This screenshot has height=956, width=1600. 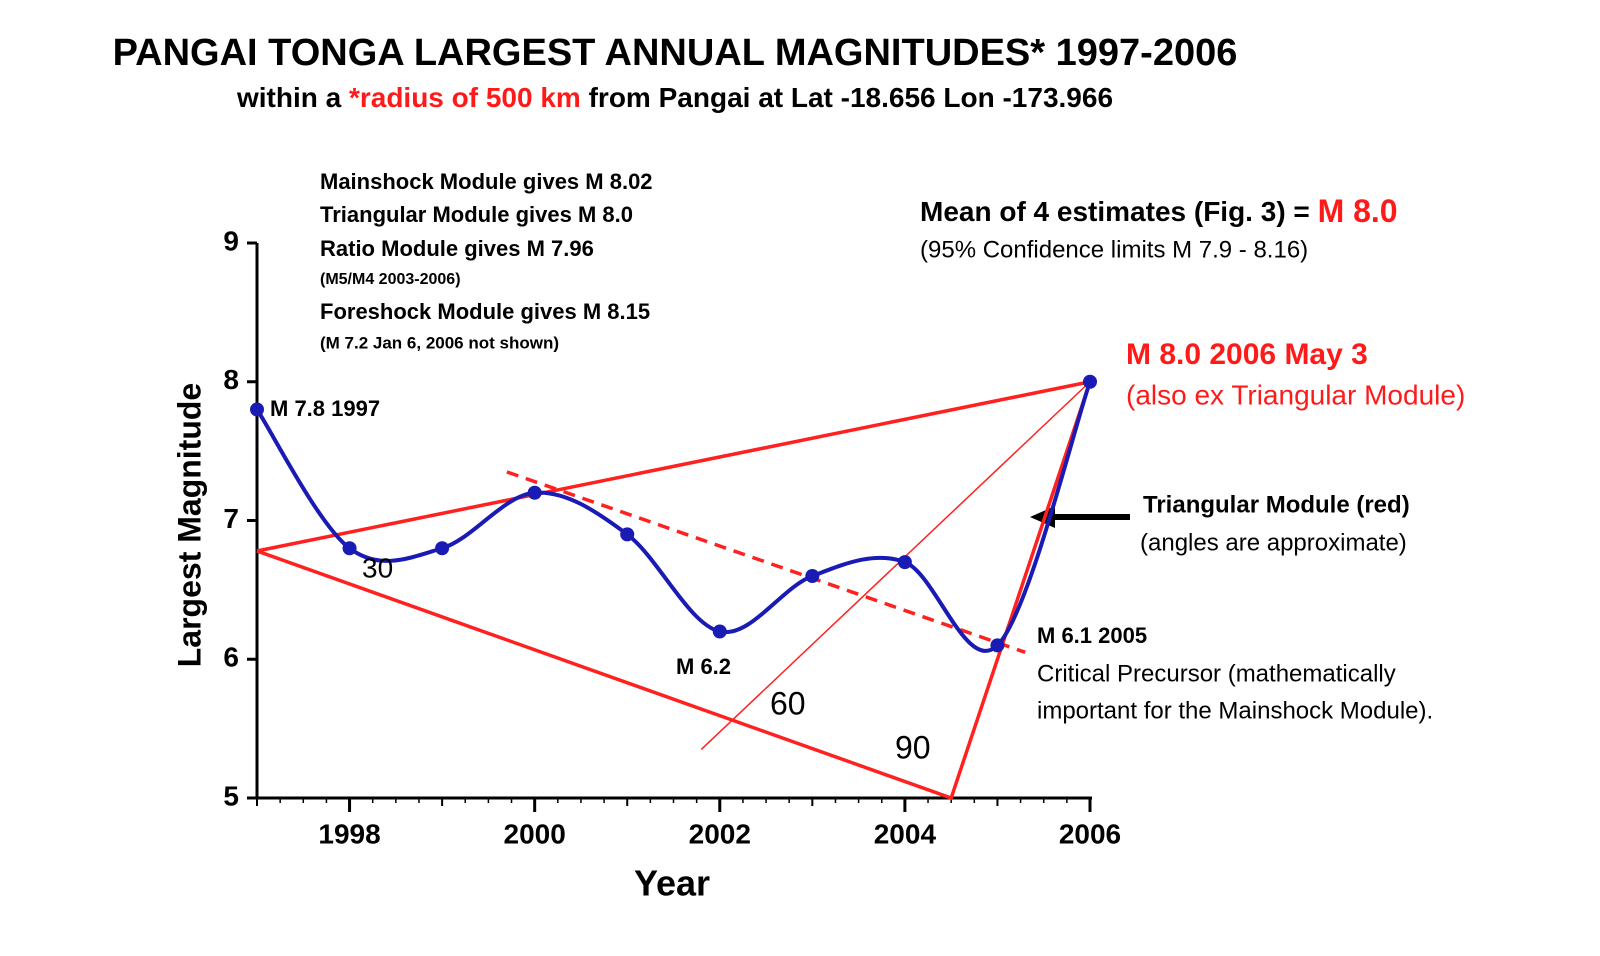 What do you see at coordinates (913, 747) in the screenshot?
I see `annotation: 90` at bounding box center [913, 747].